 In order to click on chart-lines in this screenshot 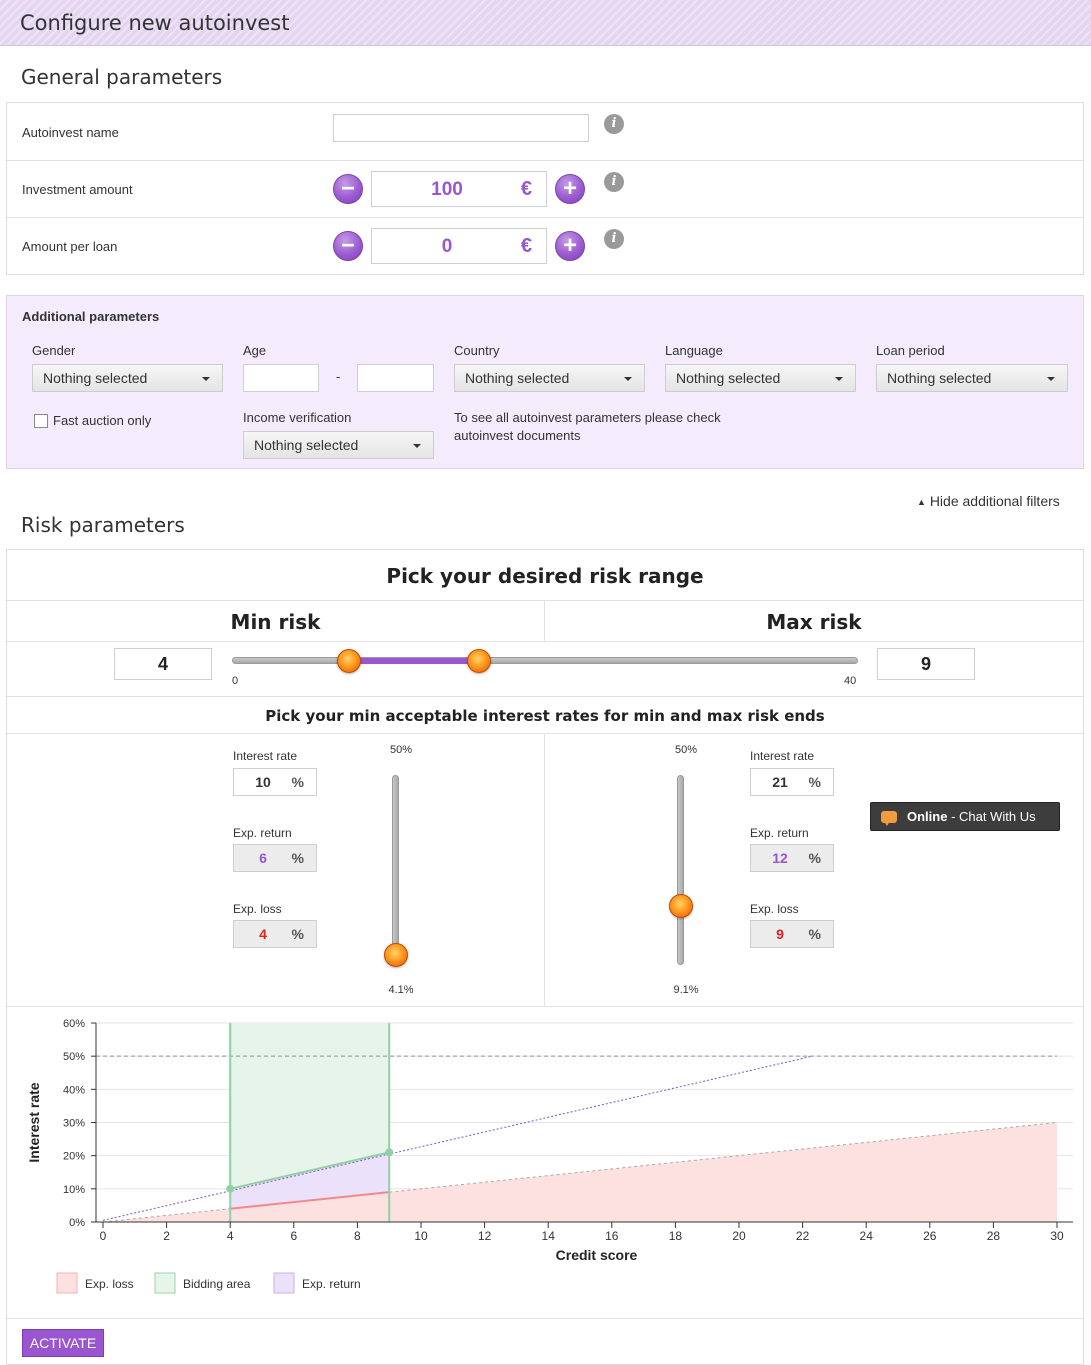, I will do `click(577, 1123)`.